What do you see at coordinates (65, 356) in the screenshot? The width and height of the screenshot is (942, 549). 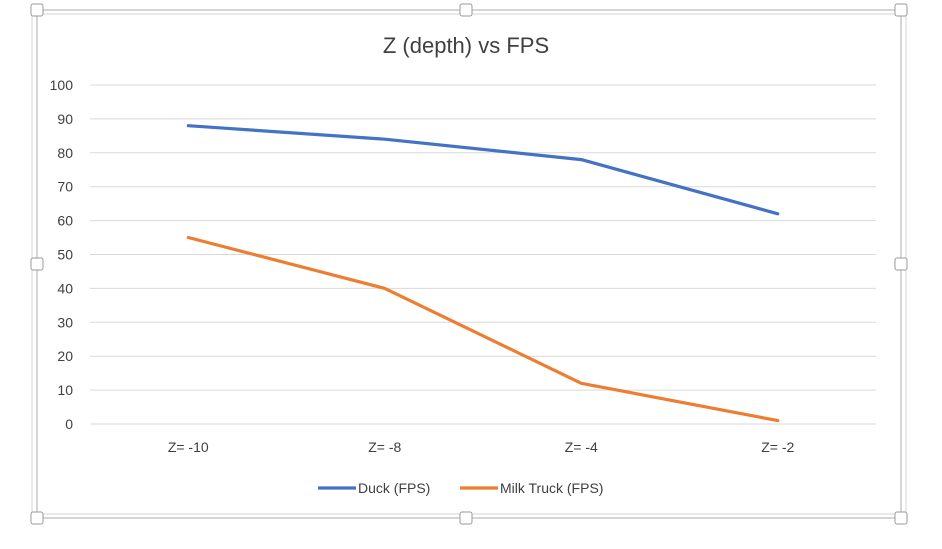 I see `y-tick-label: 20` at bounding box center [65, 356].